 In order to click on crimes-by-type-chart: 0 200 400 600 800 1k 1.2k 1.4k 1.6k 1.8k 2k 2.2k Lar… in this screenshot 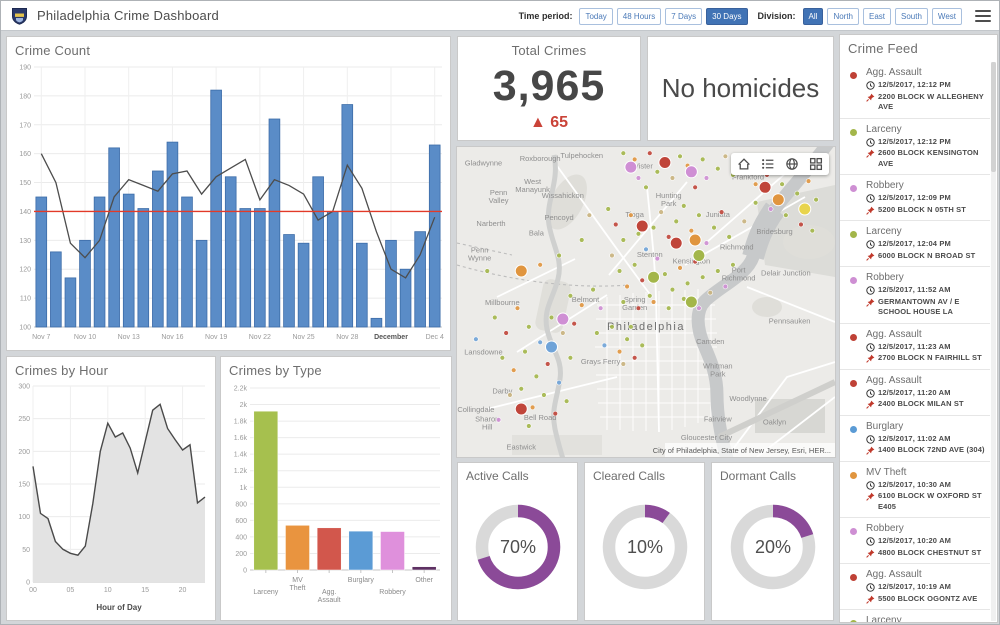, I will do `click(335, 497)`.